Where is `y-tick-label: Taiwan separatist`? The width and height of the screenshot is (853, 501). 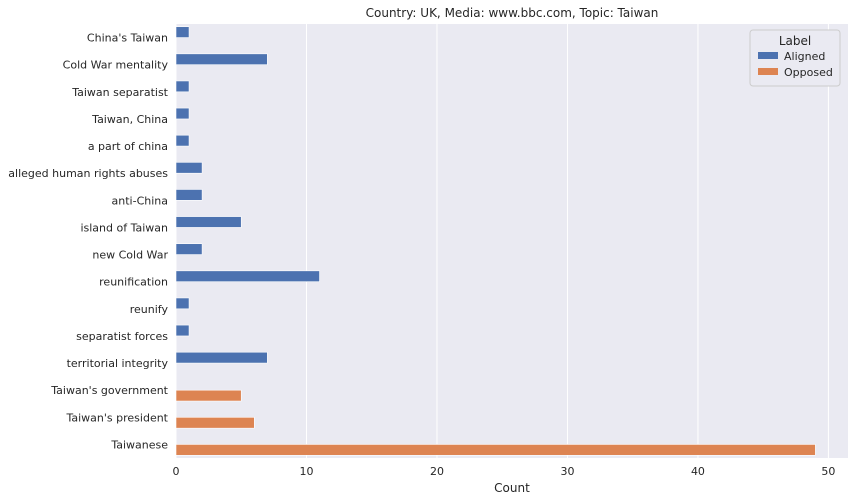 y-tick-label: Taiwan separatist is located at coordinates (119, 92).